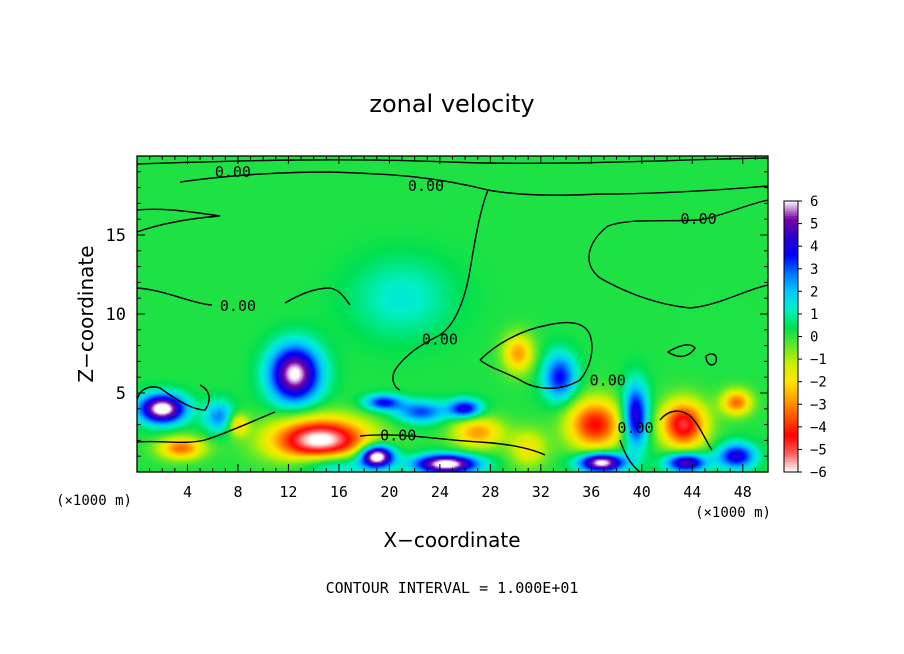 This screenshot has height=654, width=904. Describe the element at coordinates (452, 588) in the screenshot. I see `contour-interval-note: CONTOUR INTERVAL = 1.000E+01` at that location.